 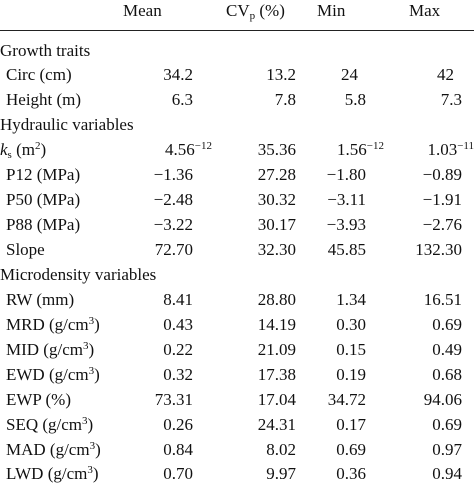 What do you see at coordinates (281, 74) in the screenshot?
I see `cell-cv: 13.2` at bounding box center [281, 74].